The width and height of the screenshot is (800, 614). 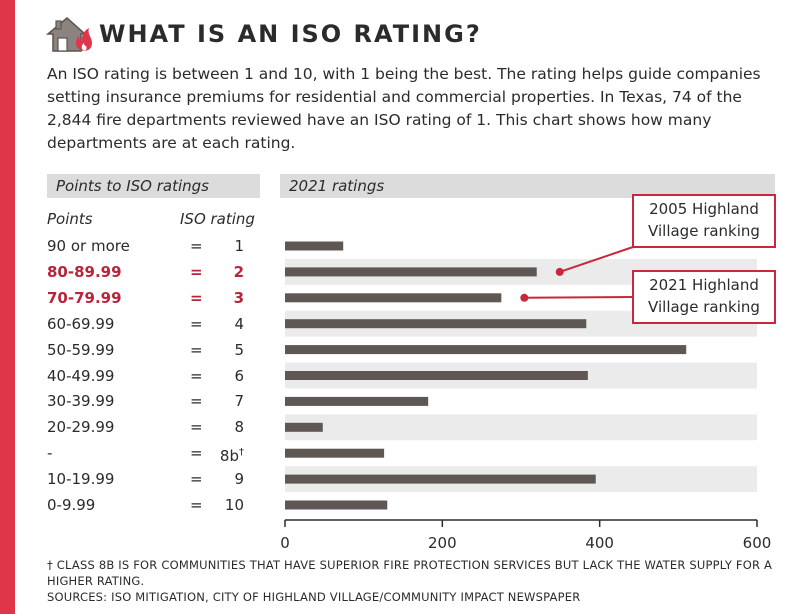 I want to click on header: WHAT IS AN ISO RATING?, so click(x=263, y=34).